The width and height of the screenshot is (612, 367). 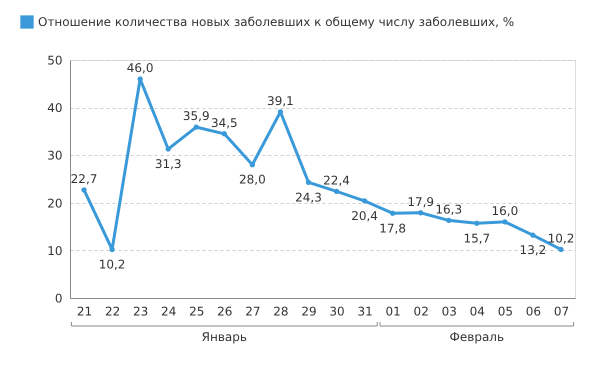 I want to click on x-tick-label: 04, so click(x=477, y=311).